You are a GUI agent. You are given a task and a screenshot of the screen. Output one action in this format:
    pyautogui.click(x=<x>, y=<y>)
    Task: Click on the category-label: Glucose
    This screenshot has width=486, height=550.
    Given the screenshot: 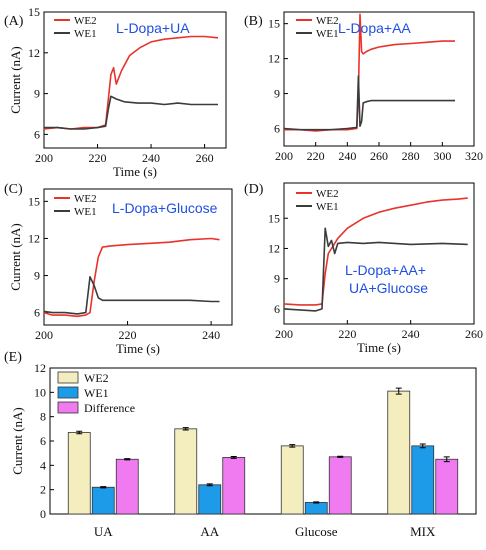 What is the action you would take?
    pyautogui.click(x=316, y=531)
    